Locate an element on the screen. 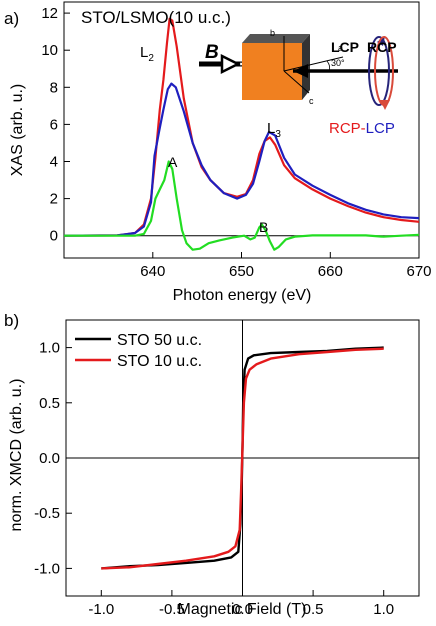 This screenshot has height=626, width=436. b-field-label: B is located at coordinates (212, 52).